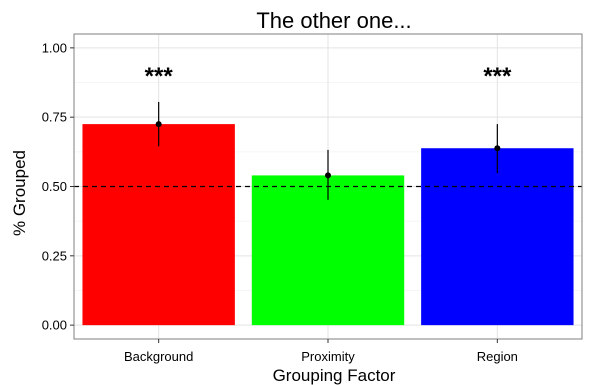 The image size is (594, 385). What do you see at coordinates (19, 193) in the screenshot?
I see `y-axis-title: % Grouped` at bounding box center [19, 193].